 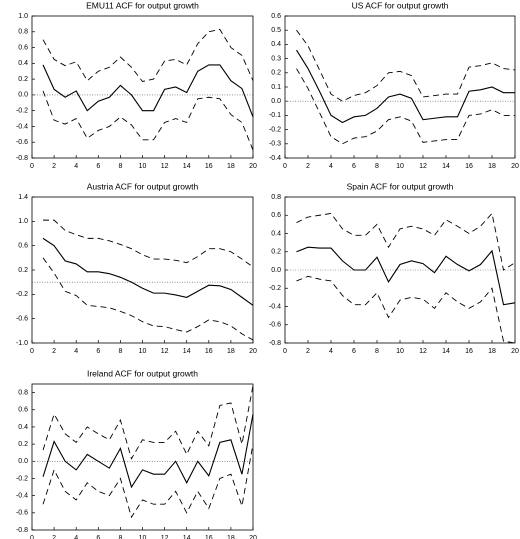 What do you see at coordinates (142, 5) in the screenshot?
I see `panel-title: EMU11 ACF for output growth` at bounding box center [142, 5].